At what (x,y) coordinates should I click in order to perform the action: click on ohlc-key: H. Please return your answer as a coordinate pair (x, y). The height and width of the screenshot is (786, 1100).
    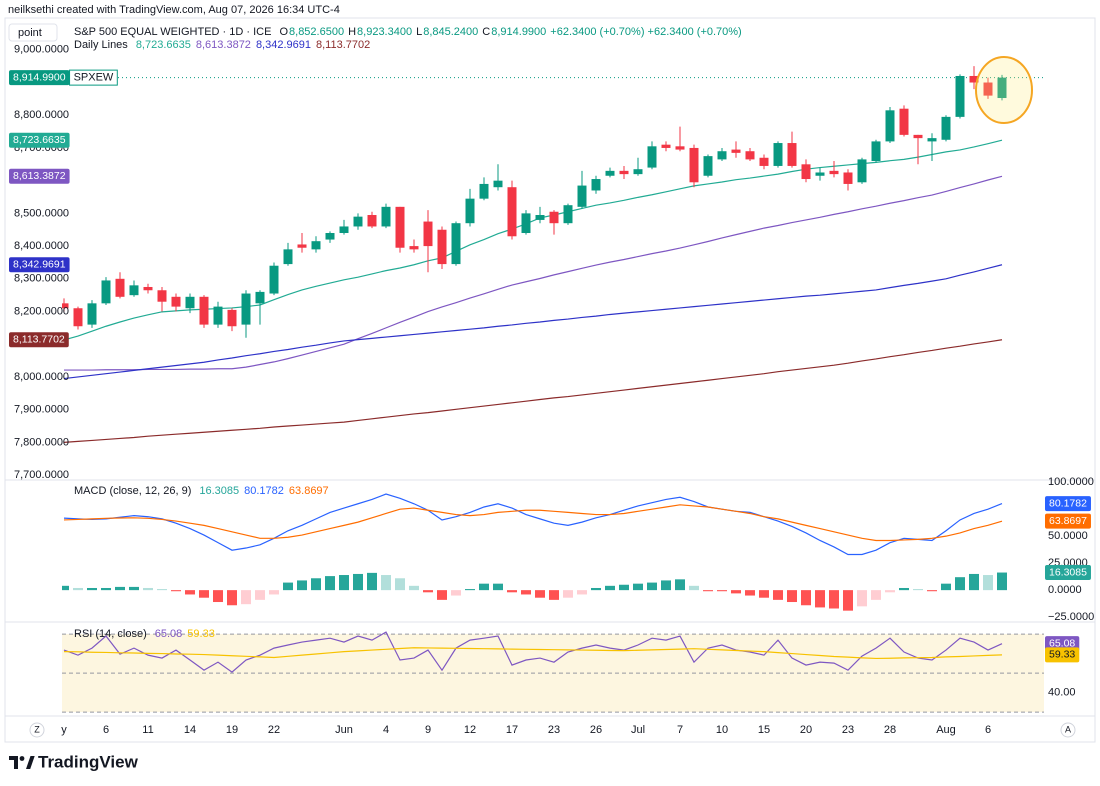
    Looking at the image, I should click on (352, 32).